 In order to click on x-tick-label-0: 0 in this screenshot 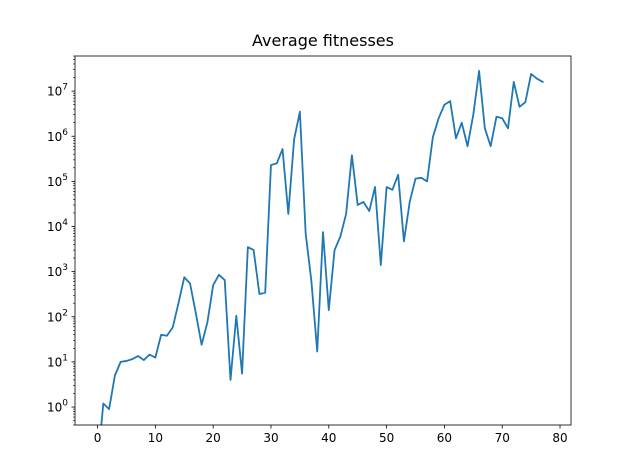, I will do `click(98, 438)`.